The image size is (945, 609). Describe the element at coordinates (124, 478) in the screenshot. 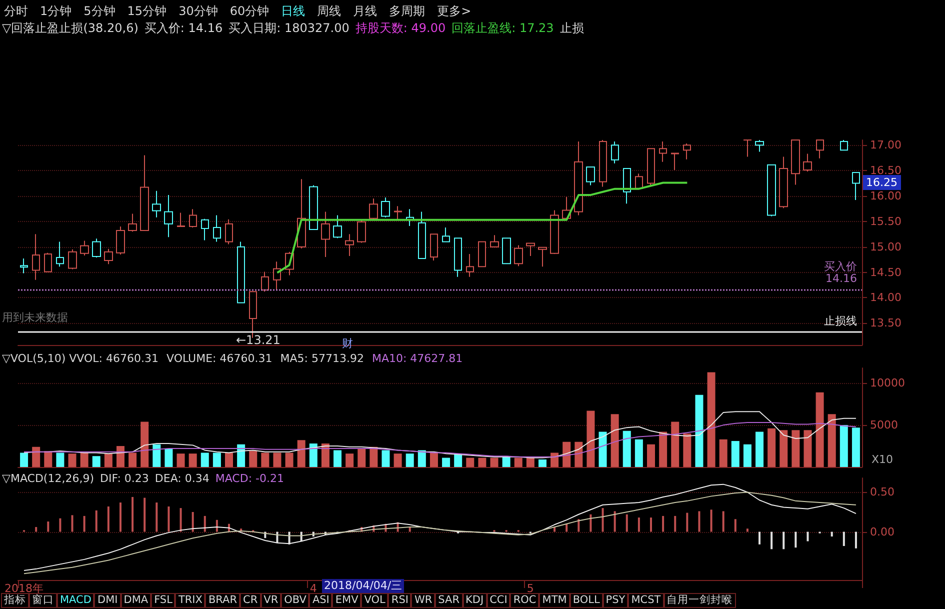

I see `annotation: DIF: 0.23` at that location.